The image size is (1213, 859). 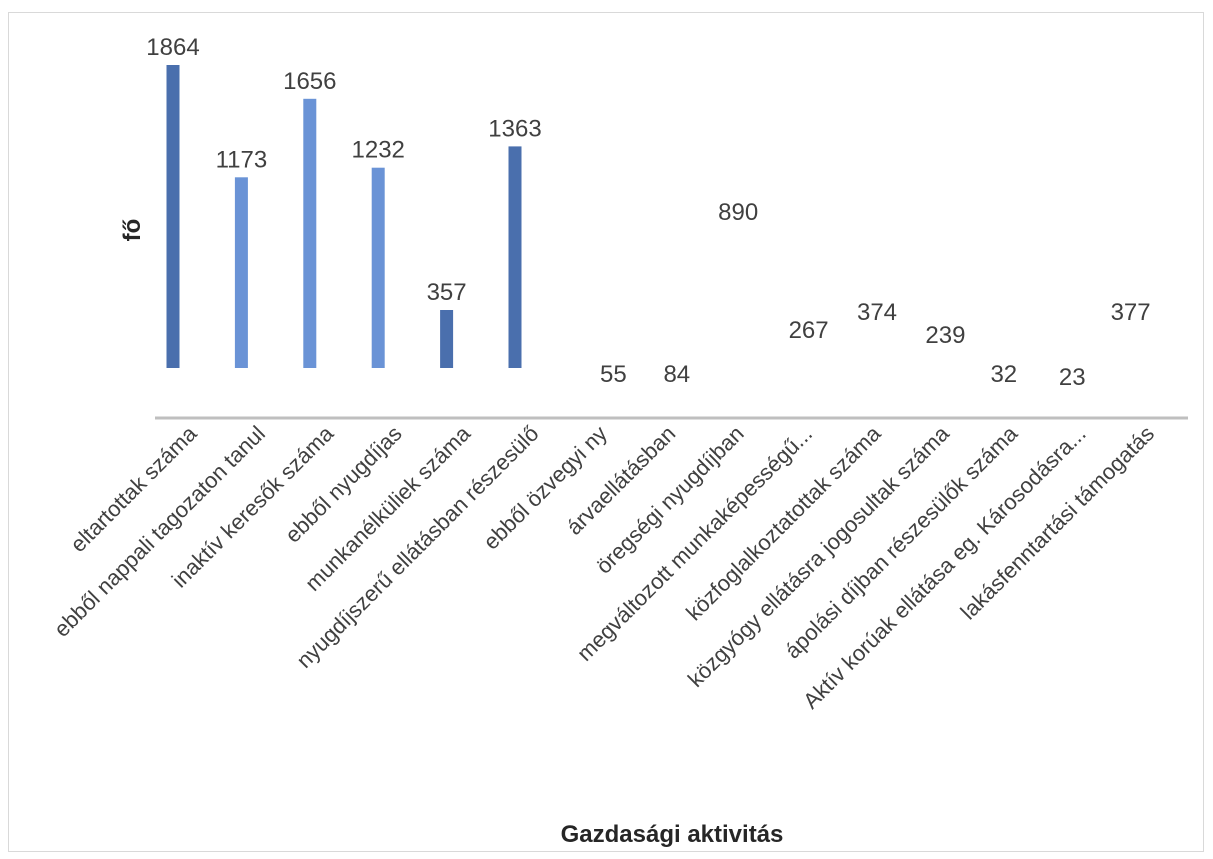 What do you see at coordinates (1003, 374) in the screenshot?
I see `data-label-13: 32` at bounding box center [1003, 374].